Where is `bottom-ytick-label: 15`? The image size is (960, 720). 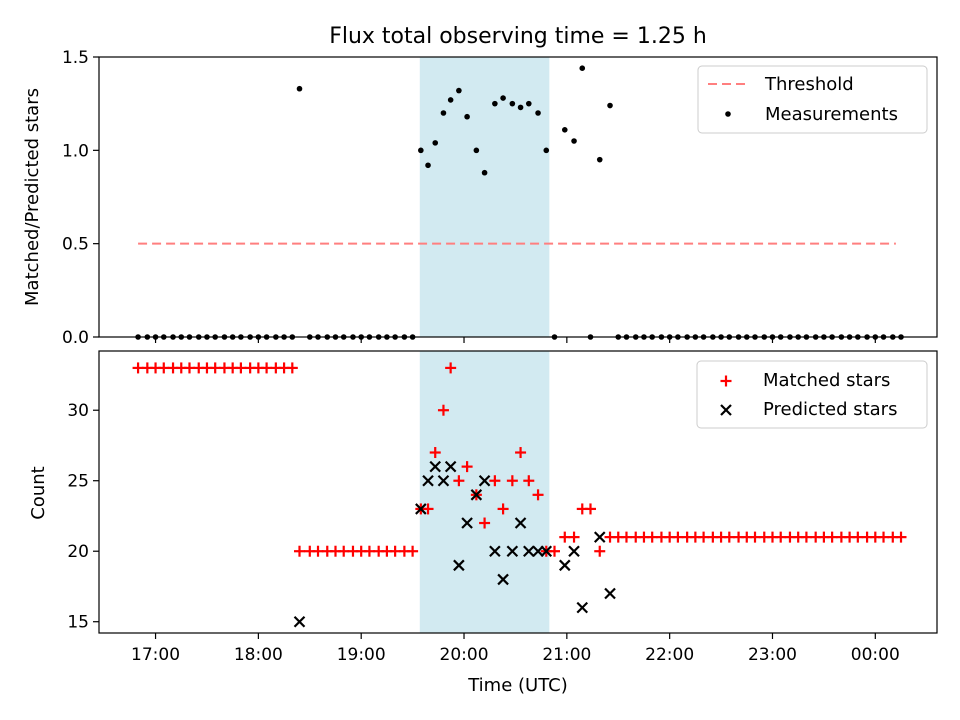
bottom-ytick-label: 15 is located at coordinates (78, 623).